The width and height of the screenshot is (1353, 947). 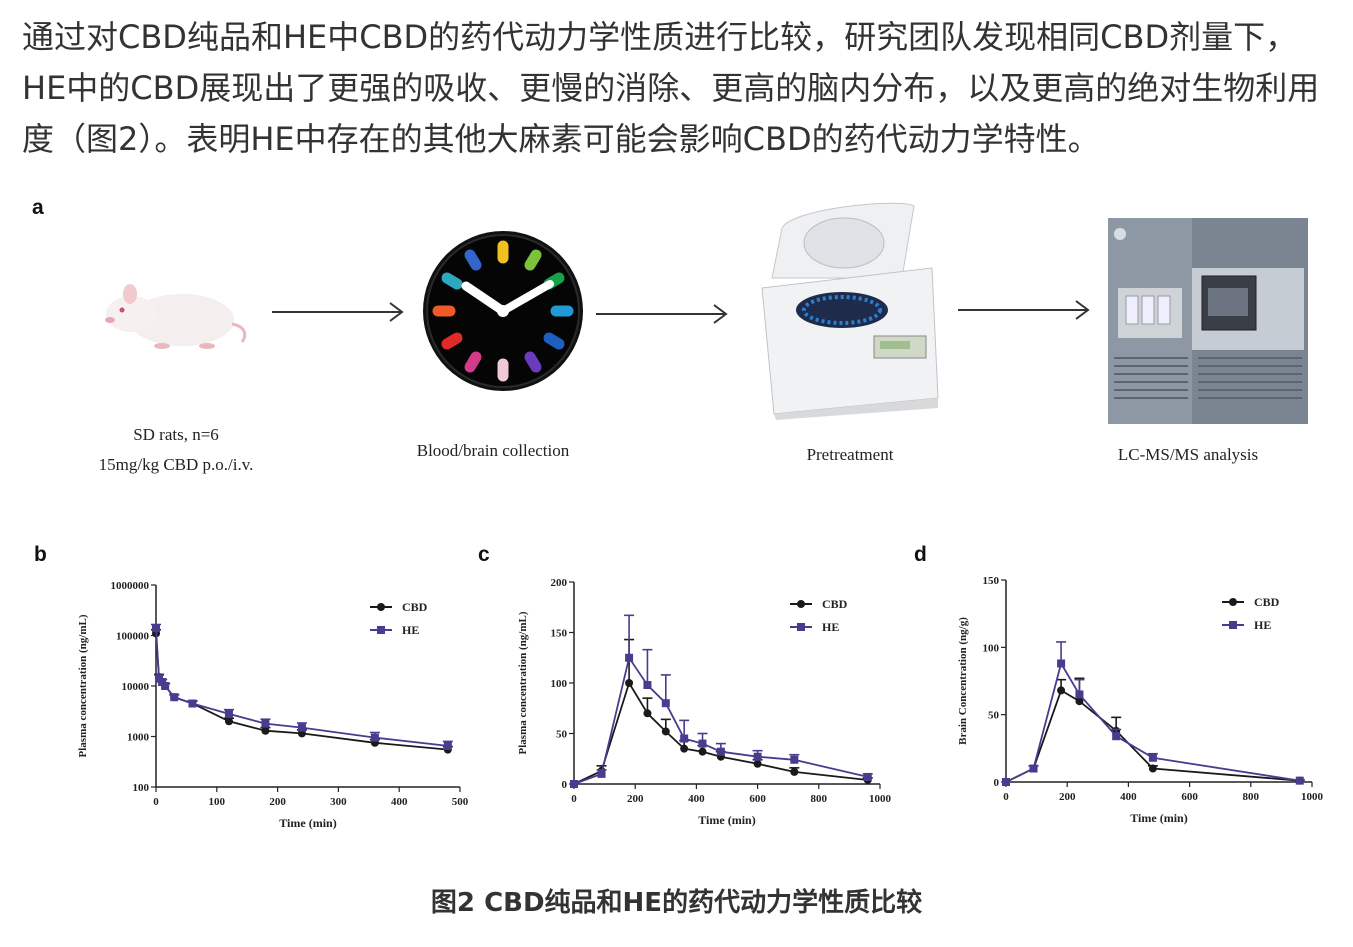 What do you see at coordinates (176, 434) in the screenshot?
I see `workflow-step-line: SD rats, n=6` at bounding box center [176, 434].